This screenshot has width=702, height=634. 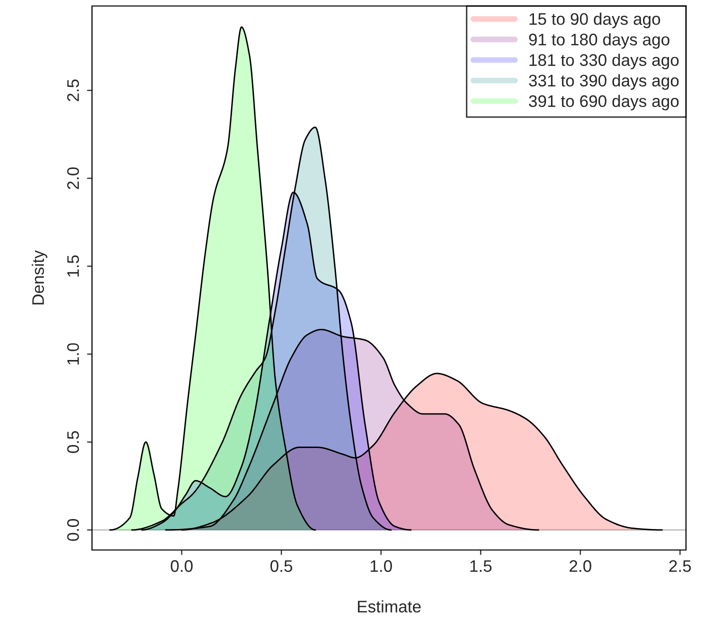 I want to click on y-tick-label: 0.0, so click(x=73, y=530).